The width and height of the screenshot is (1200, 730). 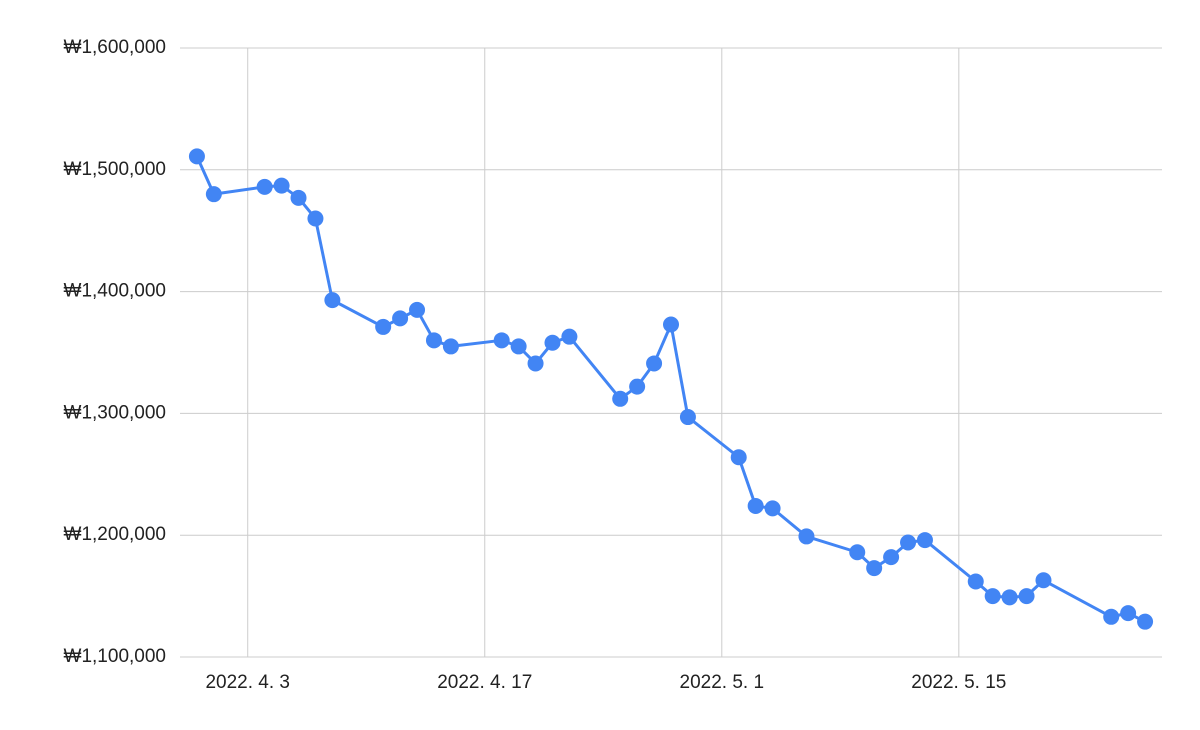 I want to click on y-tick-label: ₩1,200,000, so click(x=115, y=534).